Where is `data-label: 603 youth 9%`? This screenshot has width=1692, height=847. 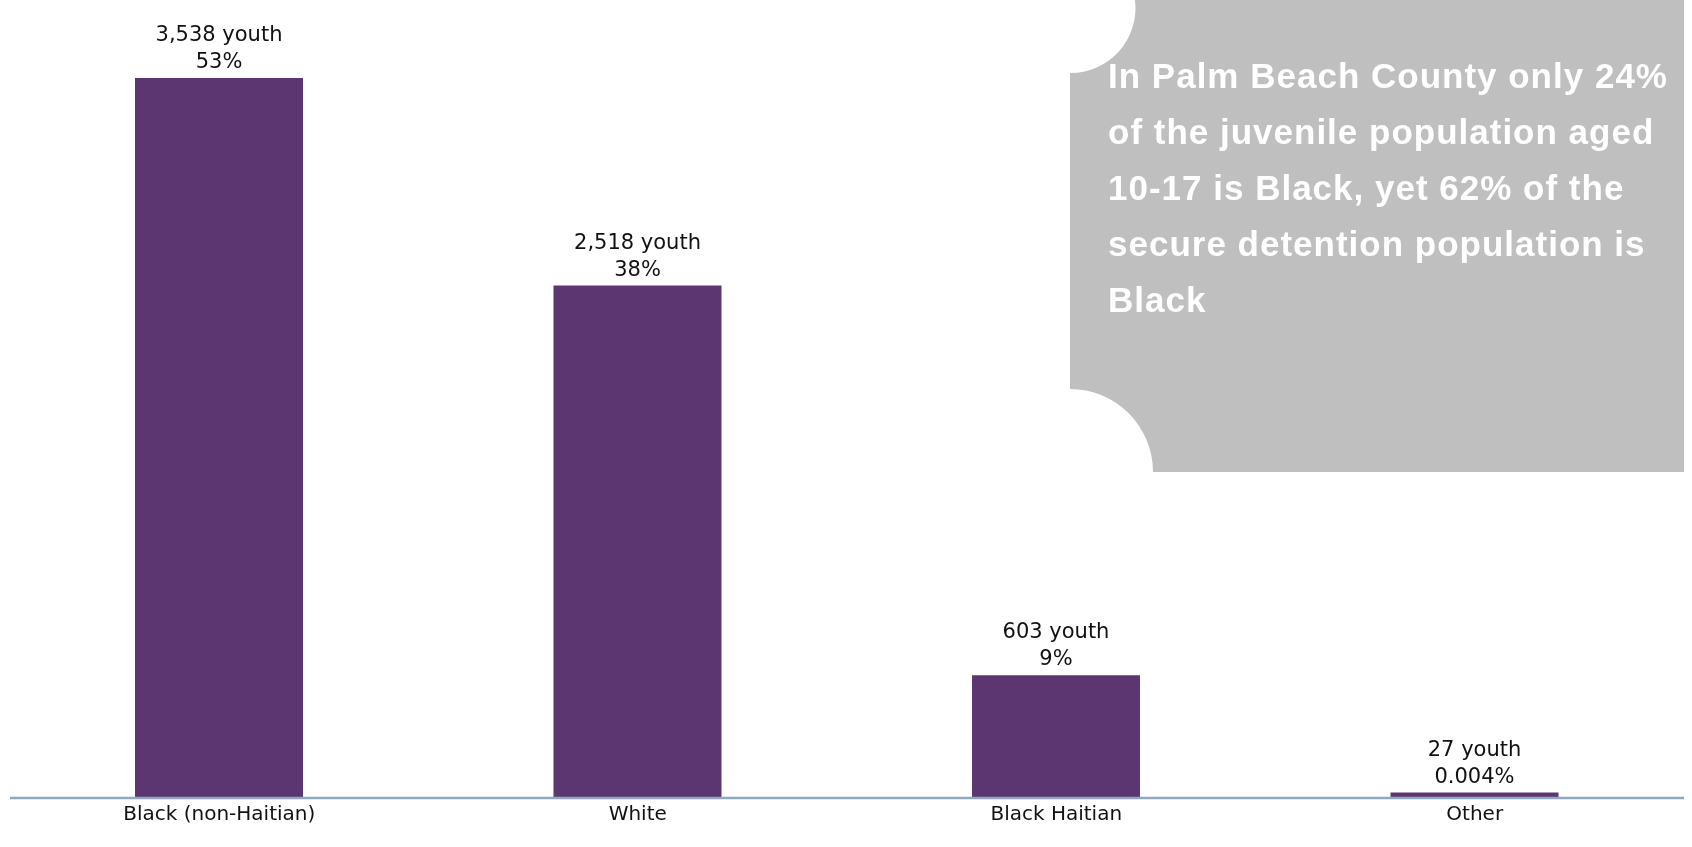 data-label: 603 youth 9% is located at coordinates (1056, 645).